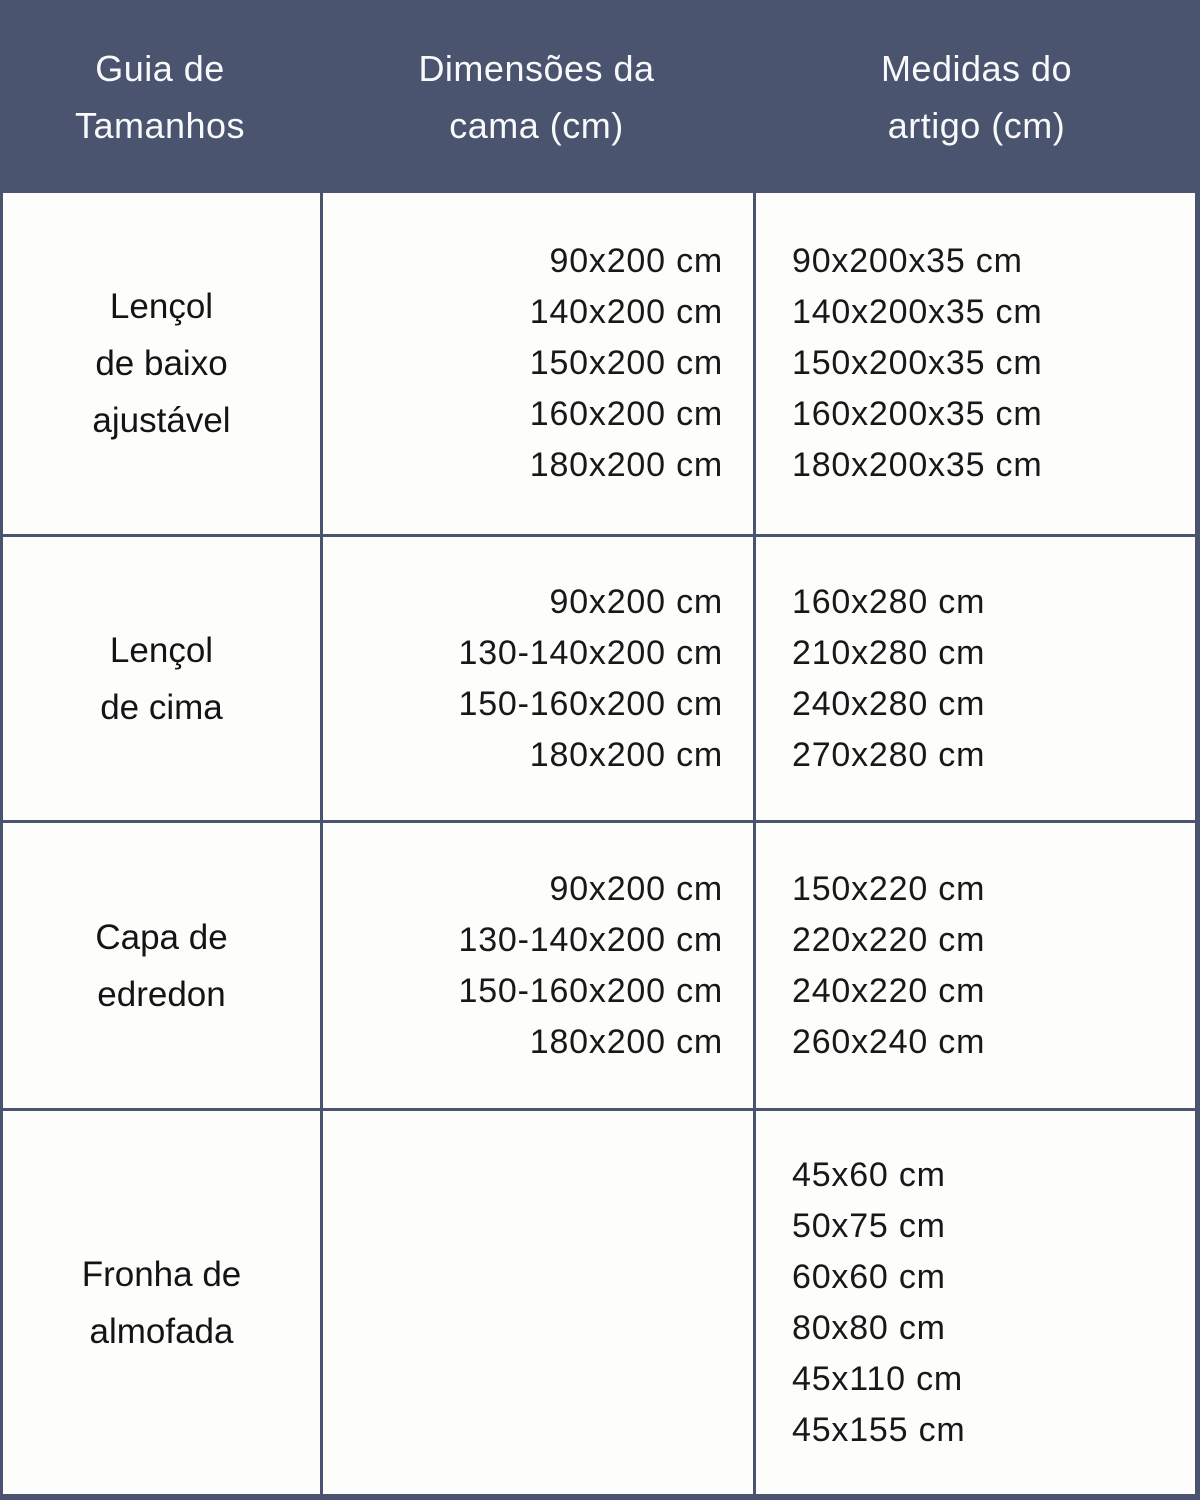  What do you see at coordinates (889, 1041) in the screenshot?
I see `size-value: 260x240 cm` at bounding box center [889, 1041].